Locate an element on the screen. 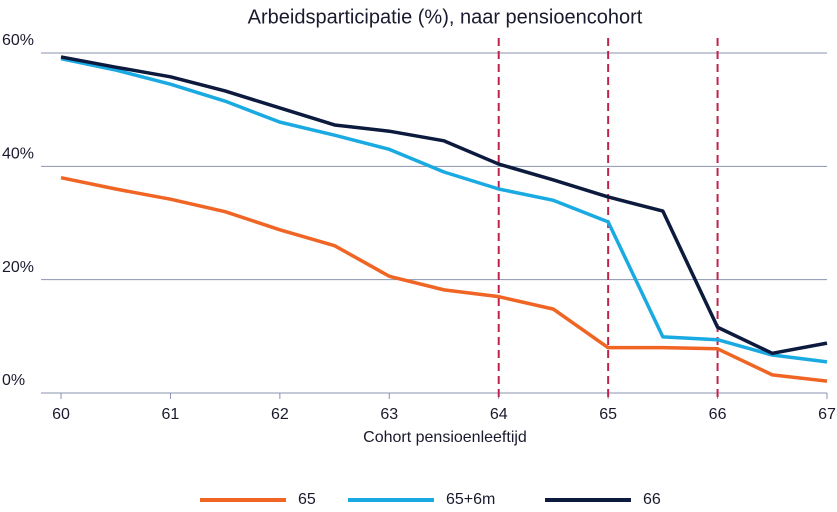 This screenshot has width=837, height=512. x-tick-label: 64 is located at coordinates (499, 414).